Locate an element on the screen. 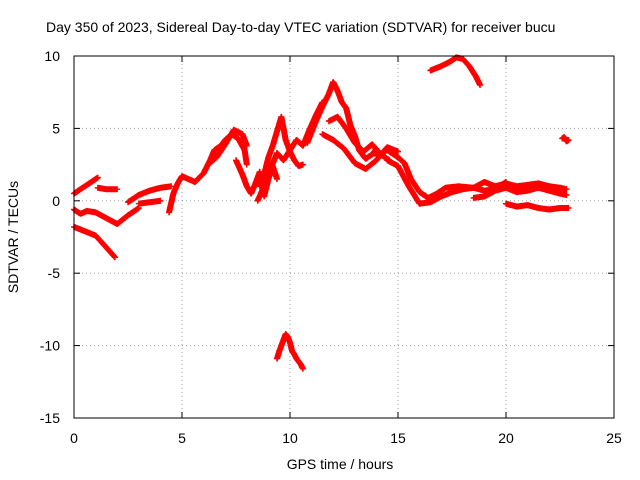 This screenshot has width=640, height=480. series-track-c is located at coordinates (106, 216).